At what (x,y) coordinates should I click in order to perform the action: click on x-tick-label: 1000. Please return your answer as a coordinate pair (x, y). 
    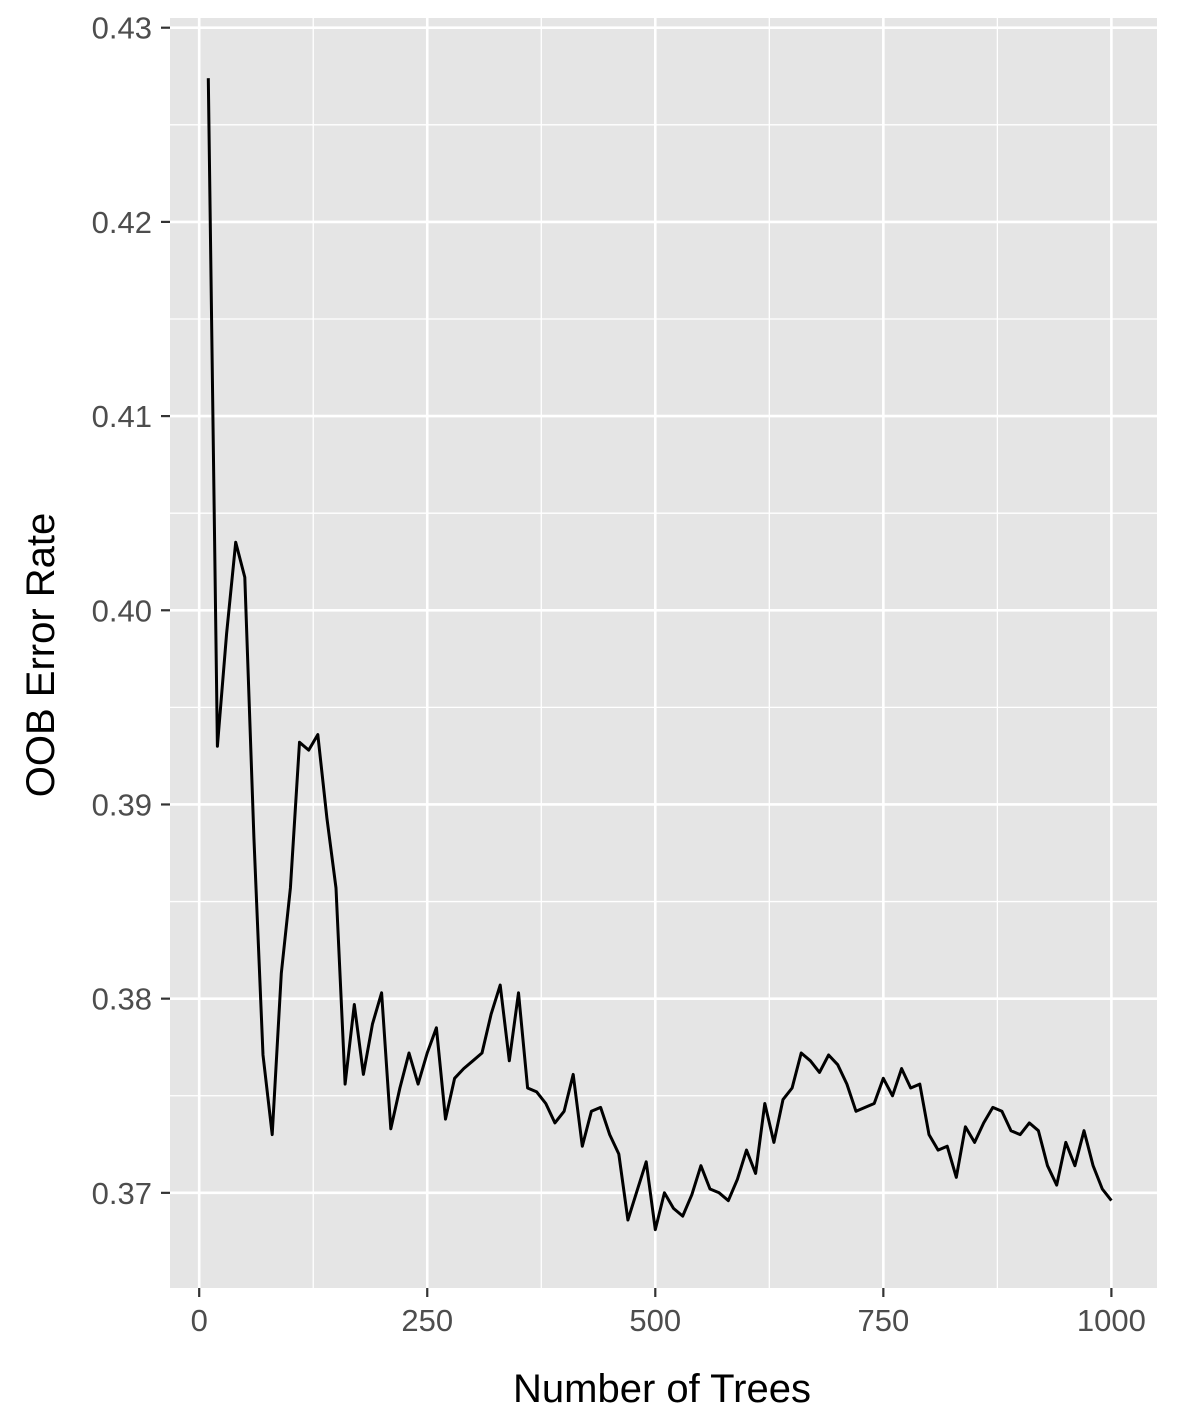
    Looking at the image, I should click on (1111, 1320).